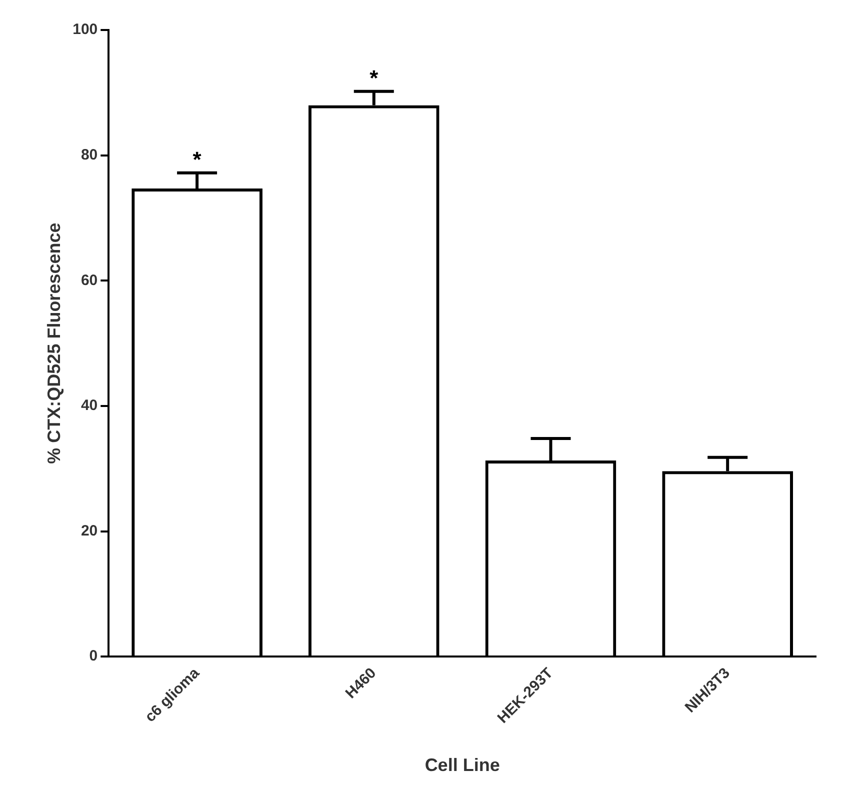 The image size is (846, 801). What do you see at coordinates (89, 280) in the screenshot?
I see `y-tick-label: 60` at bounding box center [89, 280].